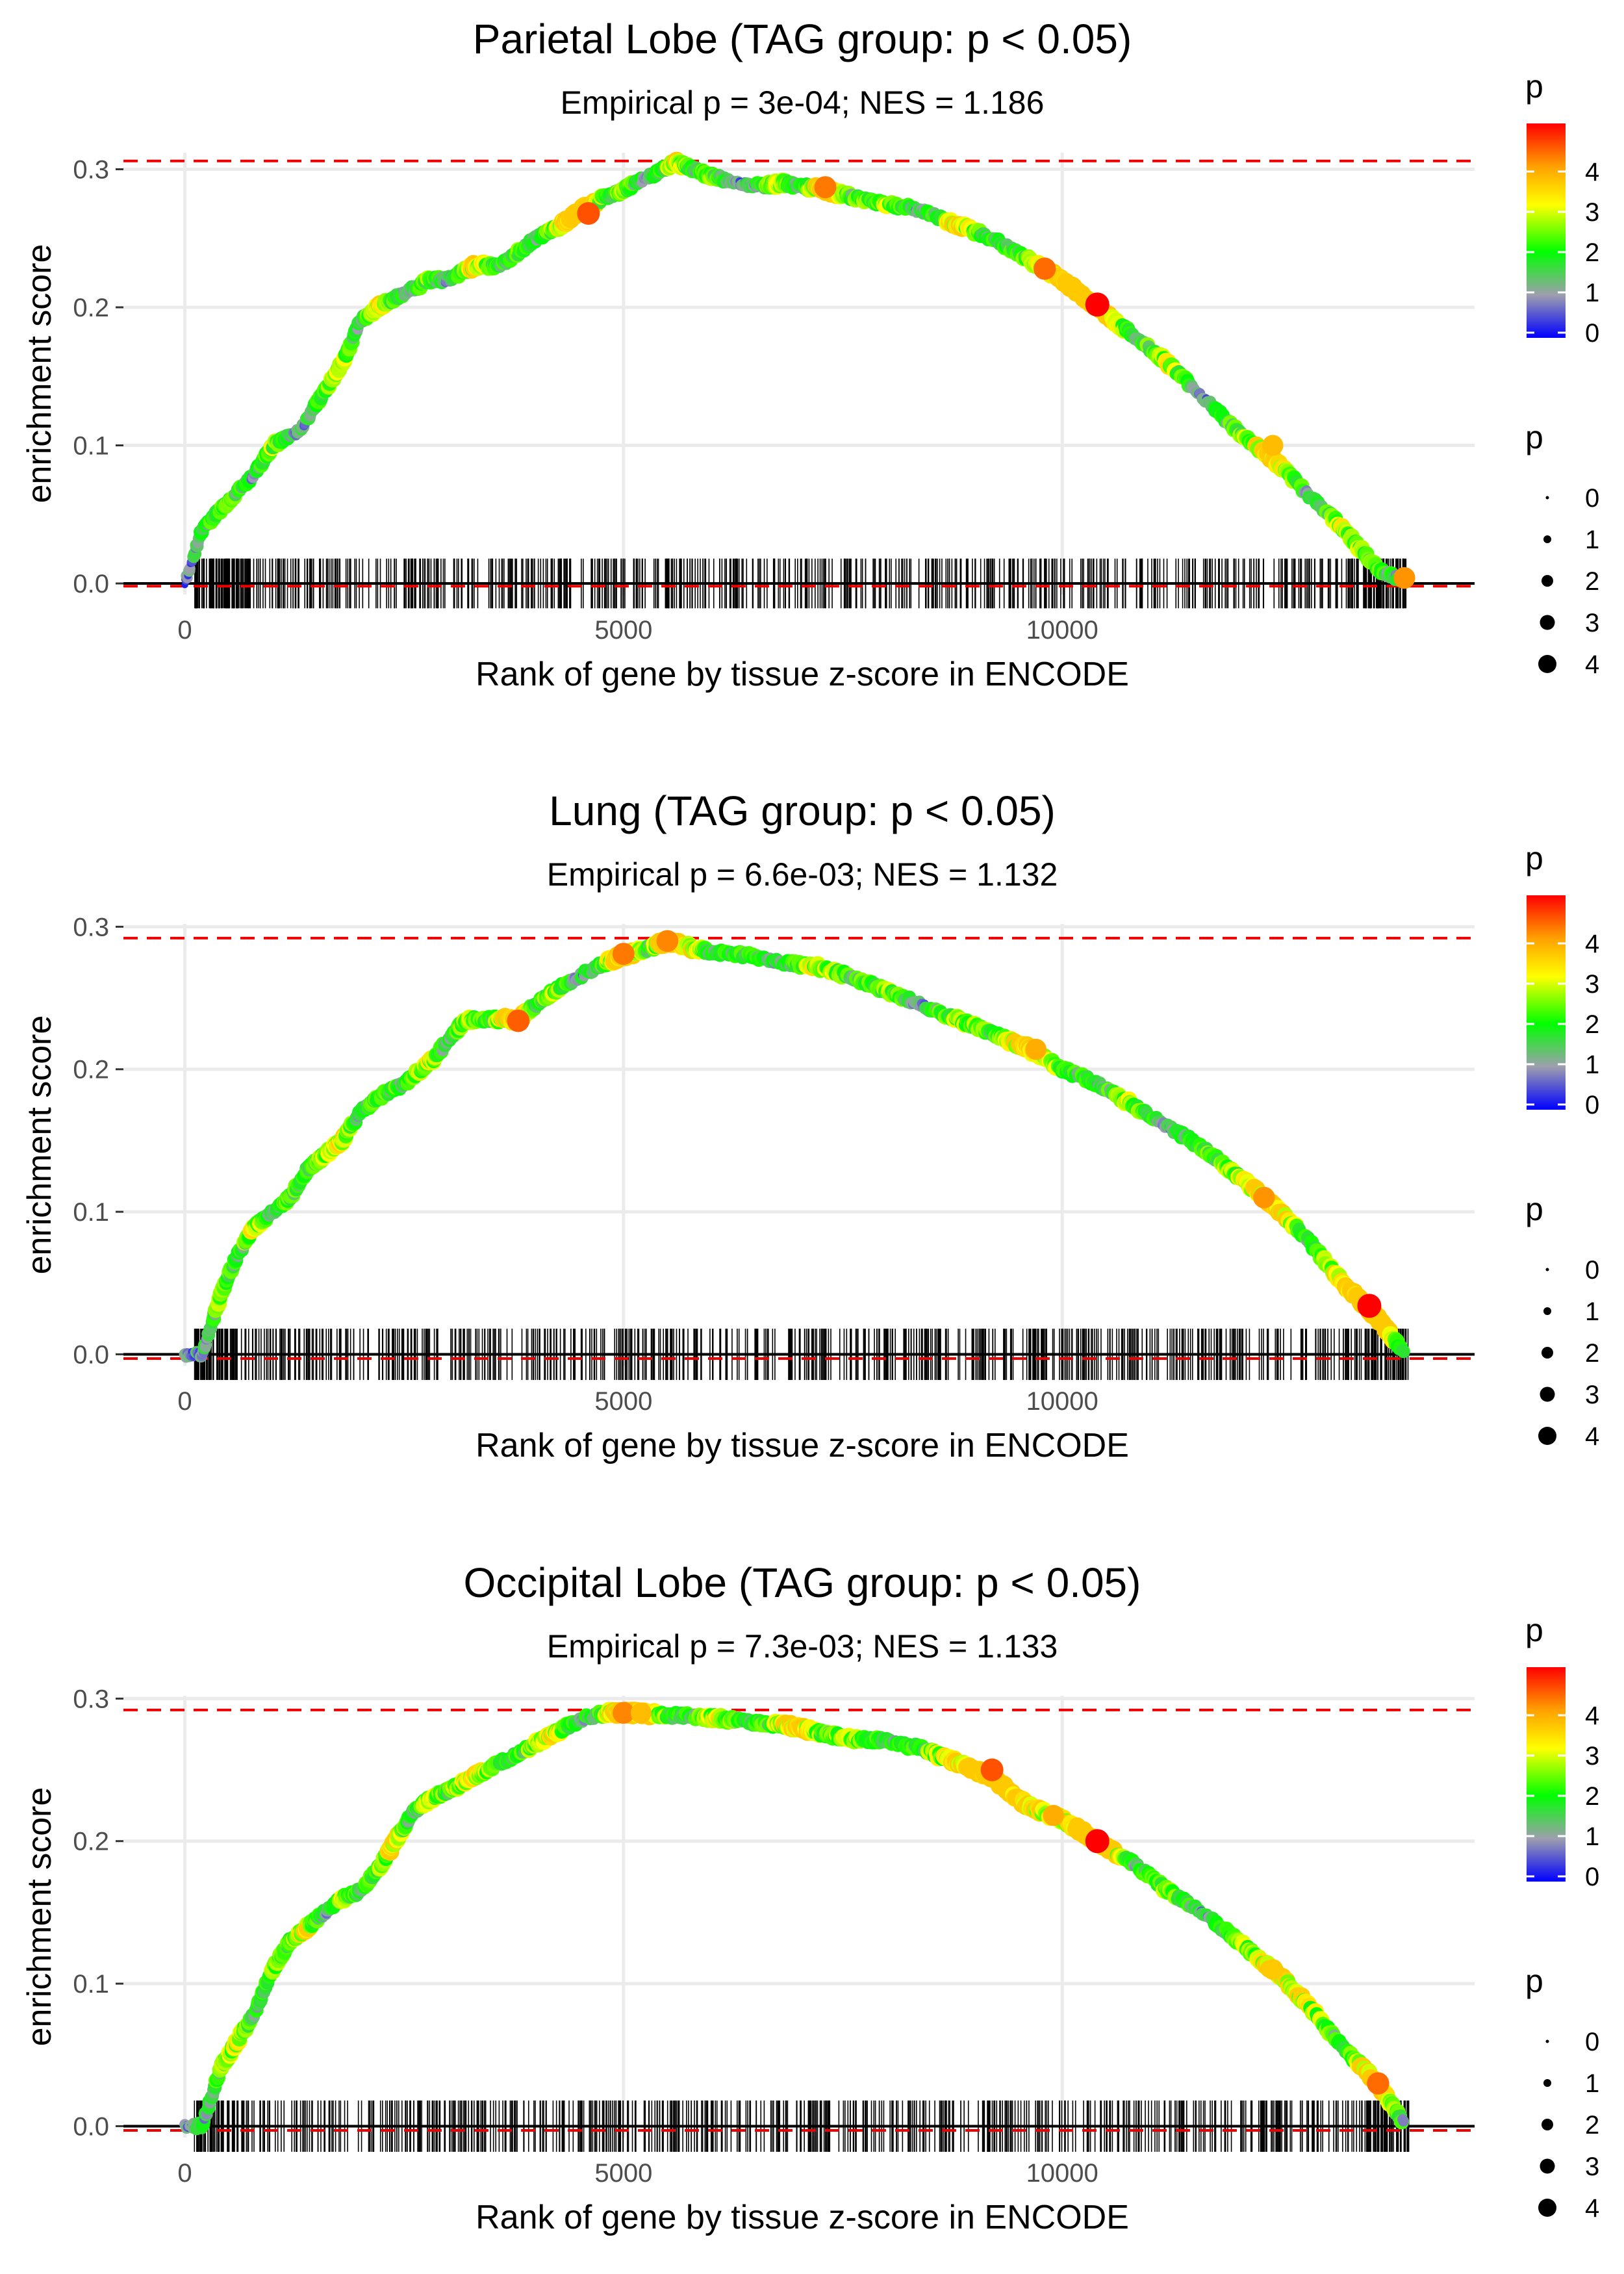  I want to click on chart-title: Occipital Lobe (TAG group: p < 0.05), so click(802, 1582).